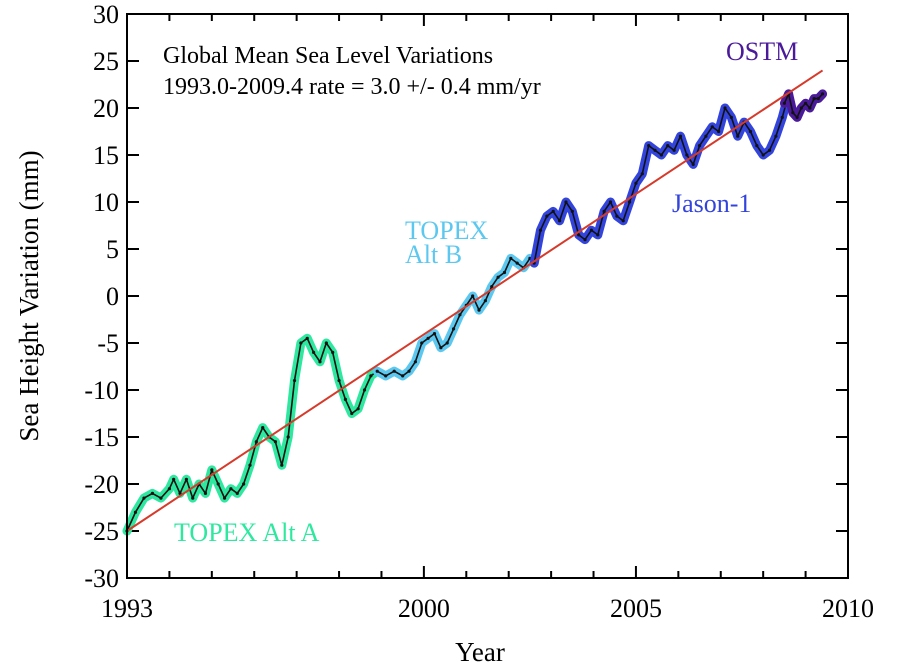  Describe the element at coordinates (848, 608) in the screenshot. I see `x-tick-label: 2010` at that location.